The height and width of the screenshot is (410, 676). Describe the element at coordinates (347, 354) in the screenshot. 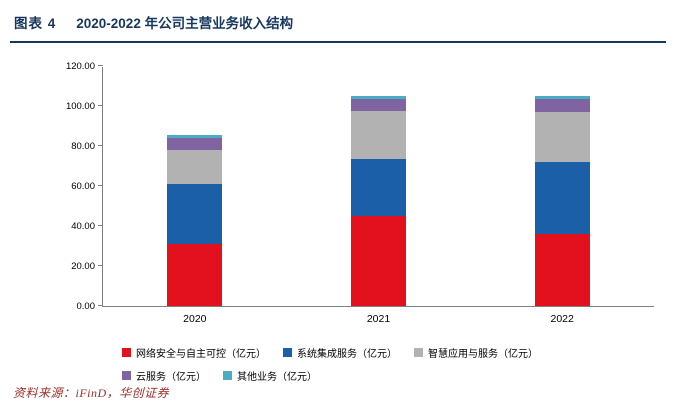

I see `legend-label: 系统集成服务（亿元）` at that location.